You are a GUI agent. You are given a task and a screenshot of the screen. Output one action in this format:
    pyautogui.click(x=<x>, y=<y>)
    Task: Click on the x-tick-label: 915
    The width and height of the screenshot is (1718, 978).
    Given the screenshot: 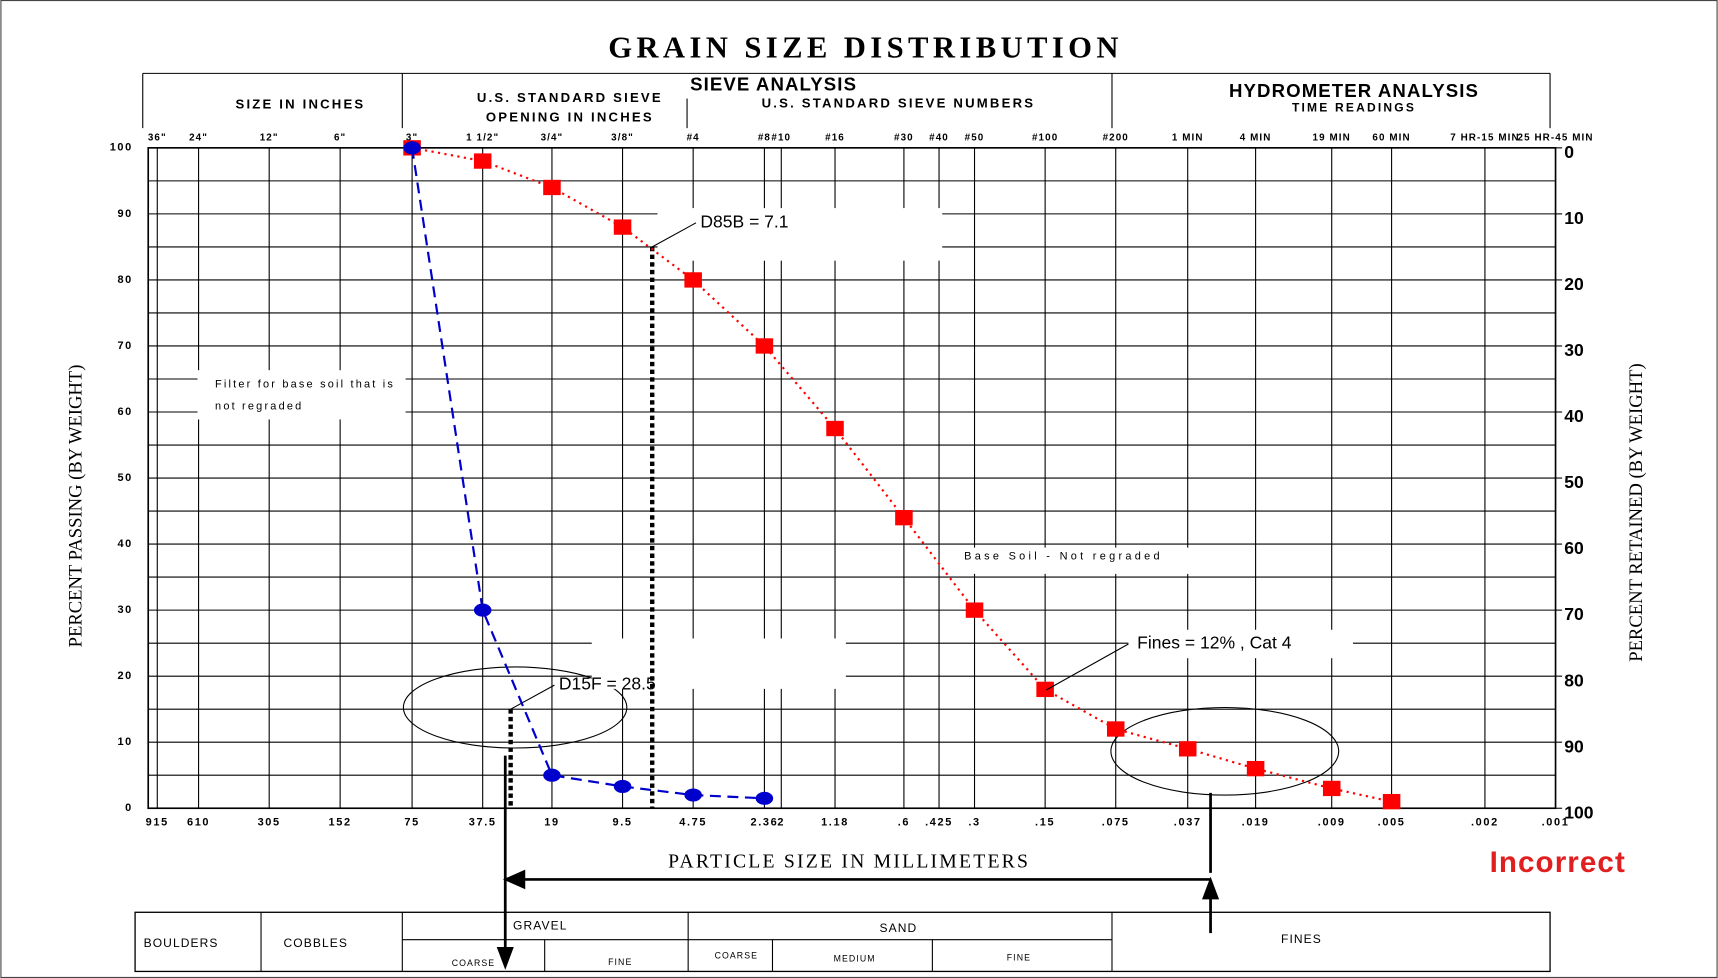 What is the action you would take?
    pyautogui.click(x=157, y=822)
    